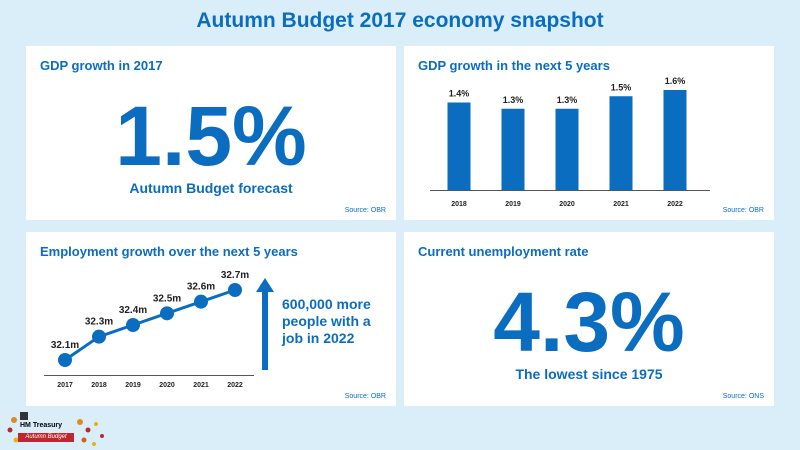 The height and width of the screenshot is (450, 800). Describe the element at coordinates (503, 251) in the screenshot. I see `unemployment-title: Current unemployment rate` at that location.